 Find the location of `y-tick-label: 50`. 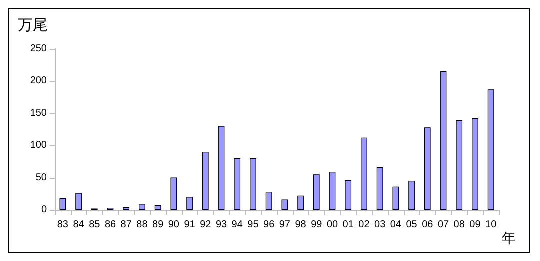

y-tick-label: 50 is located at coordinates (42, 178).